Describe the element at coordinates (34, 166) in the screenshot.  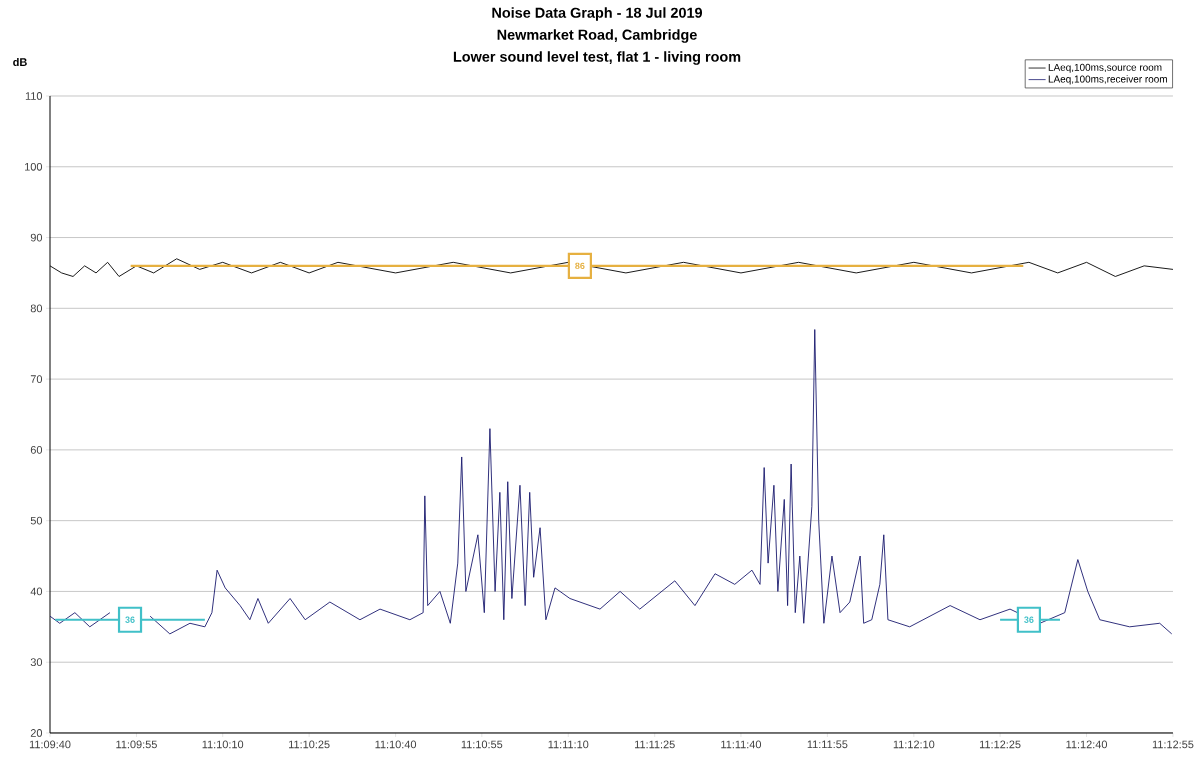
I see `y-tick-label: 100` at that location.